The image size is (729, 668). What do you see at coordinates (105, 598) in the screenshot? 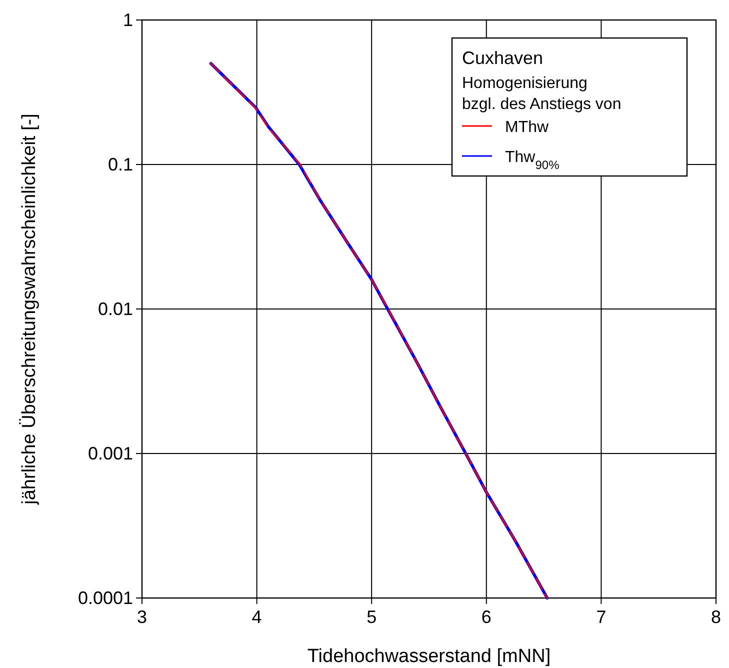
I see `y-tick-label: 0.0001` at bounding box center [105, 598].